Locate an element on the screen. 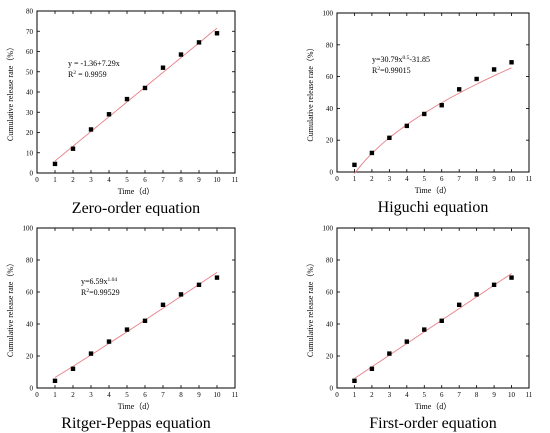  panel-title: Zero-order equation is located at coordinates (136, 208).